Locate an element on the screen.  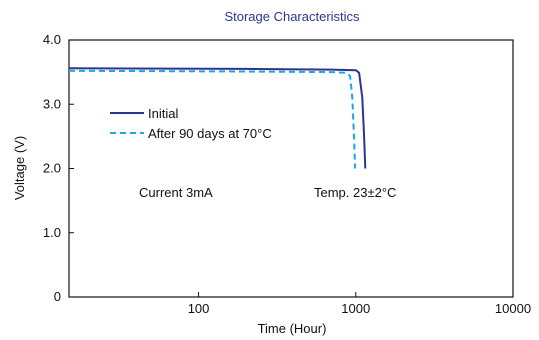
y-axis-ticks: 0 1.0 2.0 3.0 4.0 is located at coordinates (58, 168).